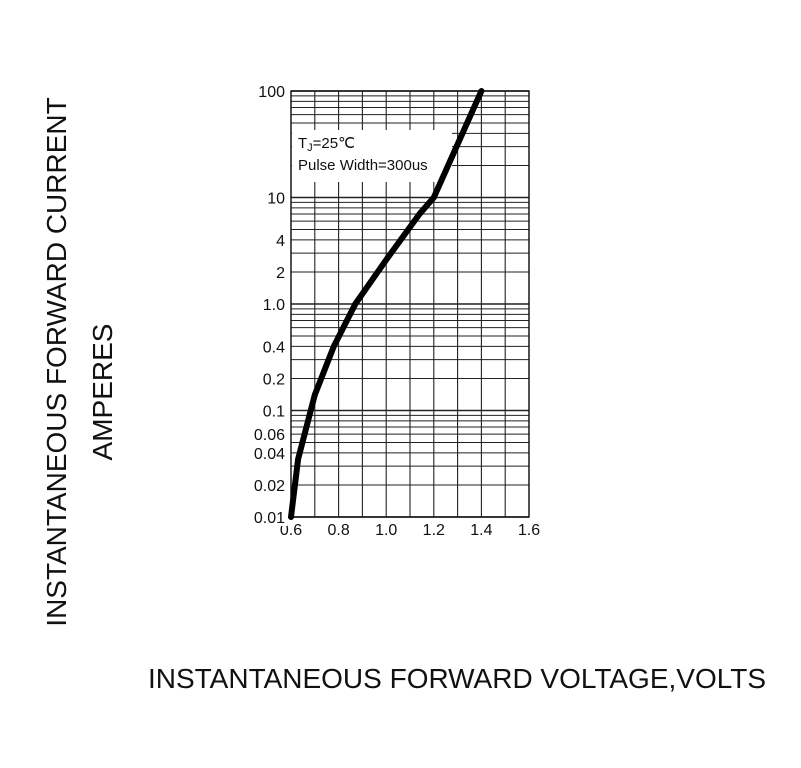 This screenshot has width=801, height=768. Describe the element at coordinates (363, 165) in the screenshot. I see `pulse-width-label: Pulse Width=300us` at that location.